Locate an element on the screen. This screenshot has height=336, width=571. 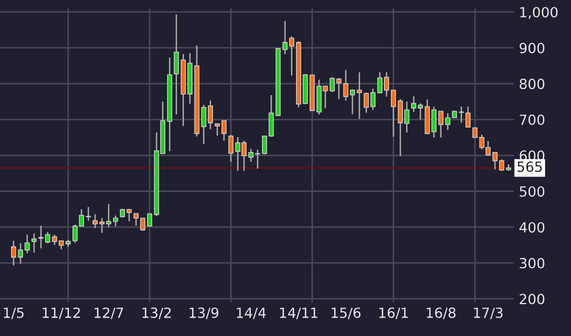
x-tick-label: 13/2 is located at coordinates (156, 314).